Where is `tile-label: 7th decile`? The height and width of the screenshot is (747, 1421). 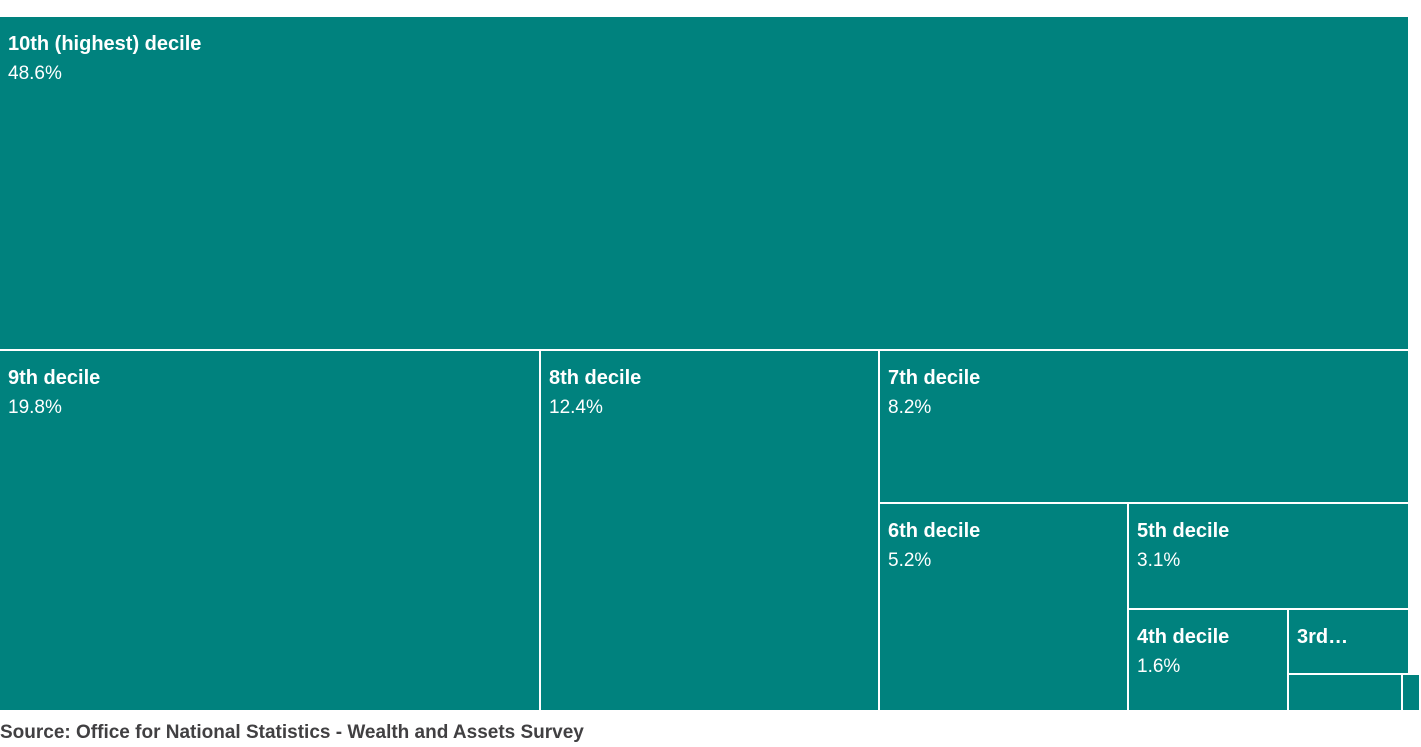
tile-label: 7th decile is located at coordinates (934, 378).